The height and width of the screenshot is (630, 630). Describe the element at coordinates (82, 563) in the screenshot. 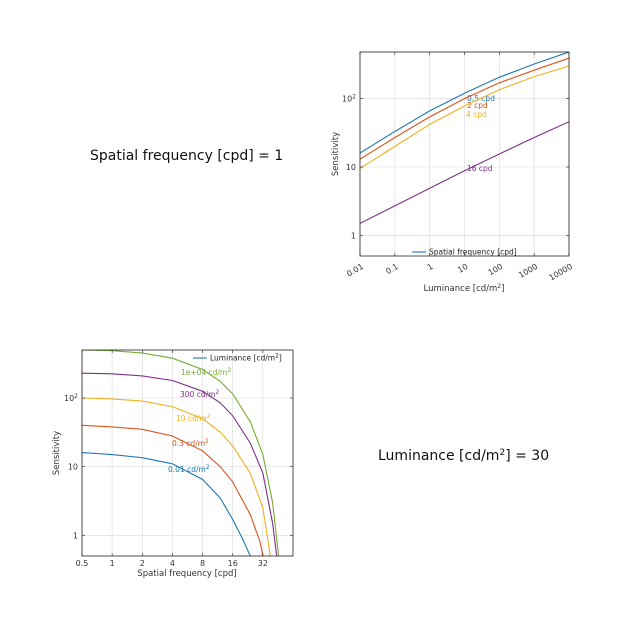

I see `x-tick-label: 0.5` at that location.